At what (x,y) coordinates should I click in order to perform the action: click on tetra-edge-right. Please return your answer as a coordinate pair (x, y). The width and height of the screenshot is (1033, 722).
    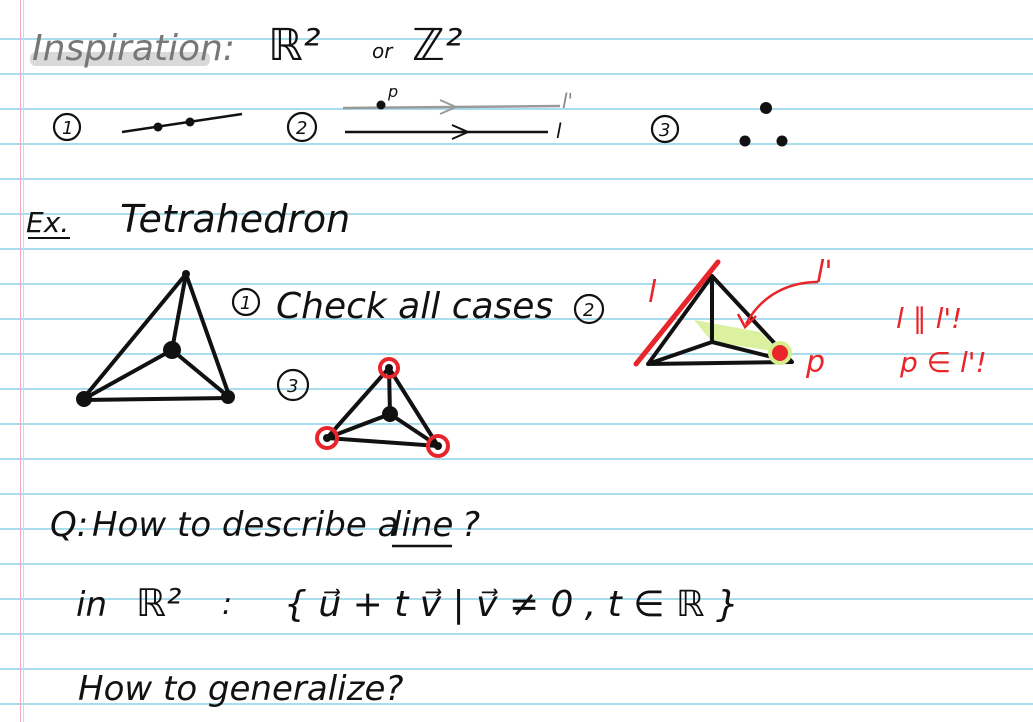
    Looking at the image, I should click on (201, 374).